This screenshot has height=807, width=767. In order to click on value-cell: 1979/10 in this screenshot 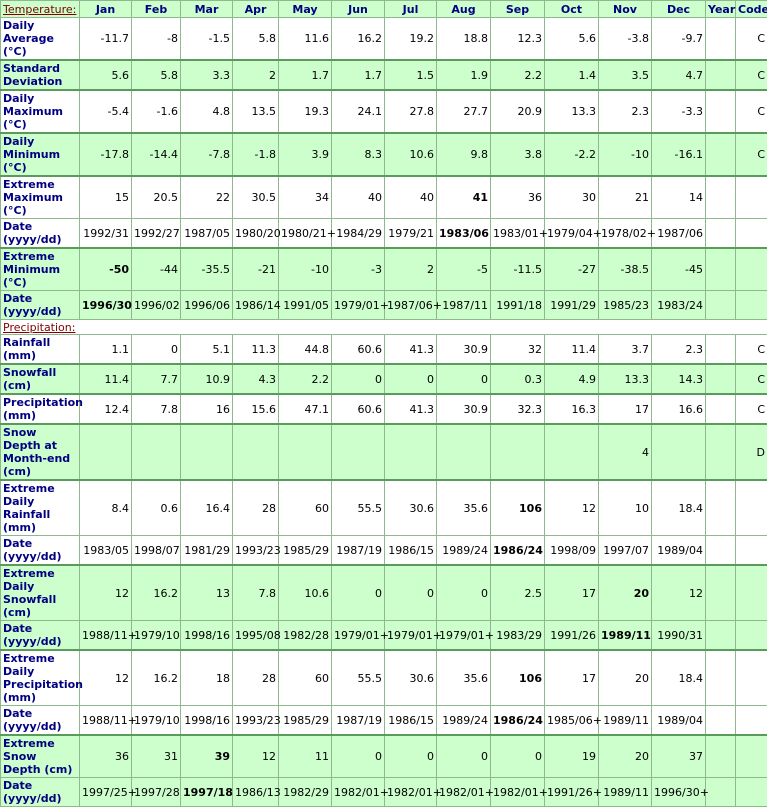, I will do `click(156, 721)`.